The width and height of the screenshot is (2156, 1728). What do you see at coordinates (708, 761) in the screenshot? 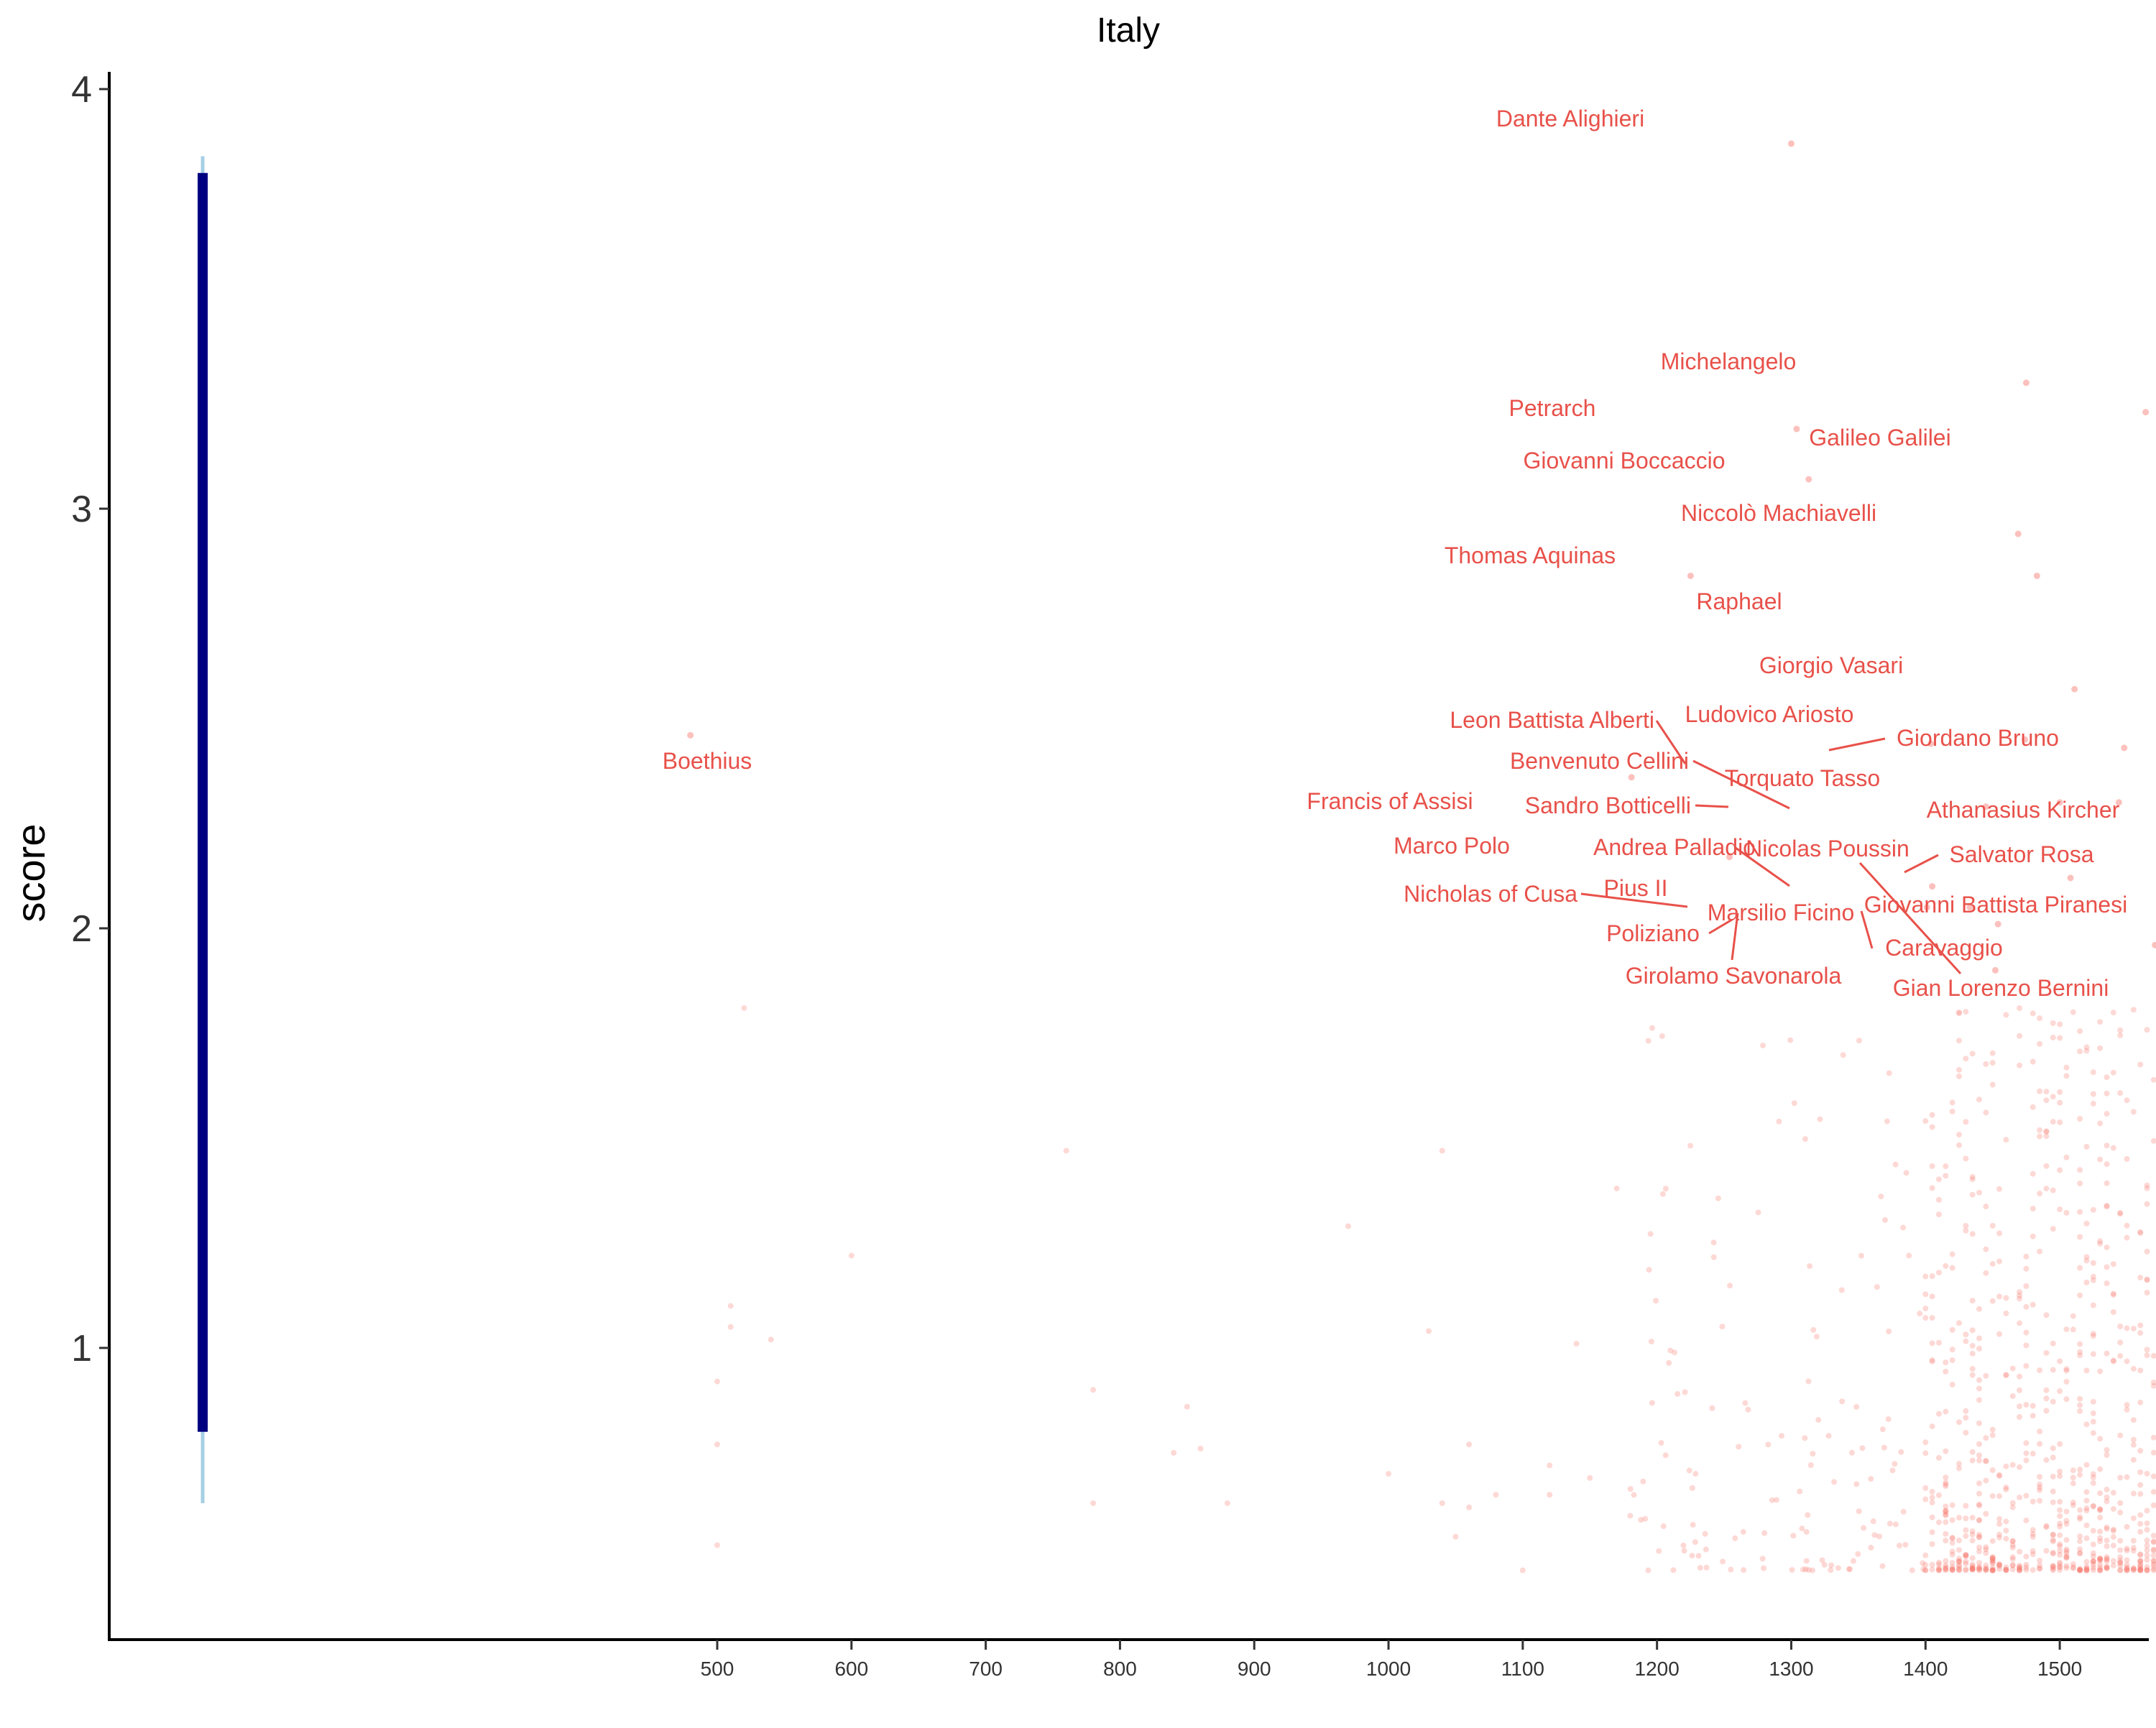
I see `point-label: Boethius` at bounding box center [708, 761].